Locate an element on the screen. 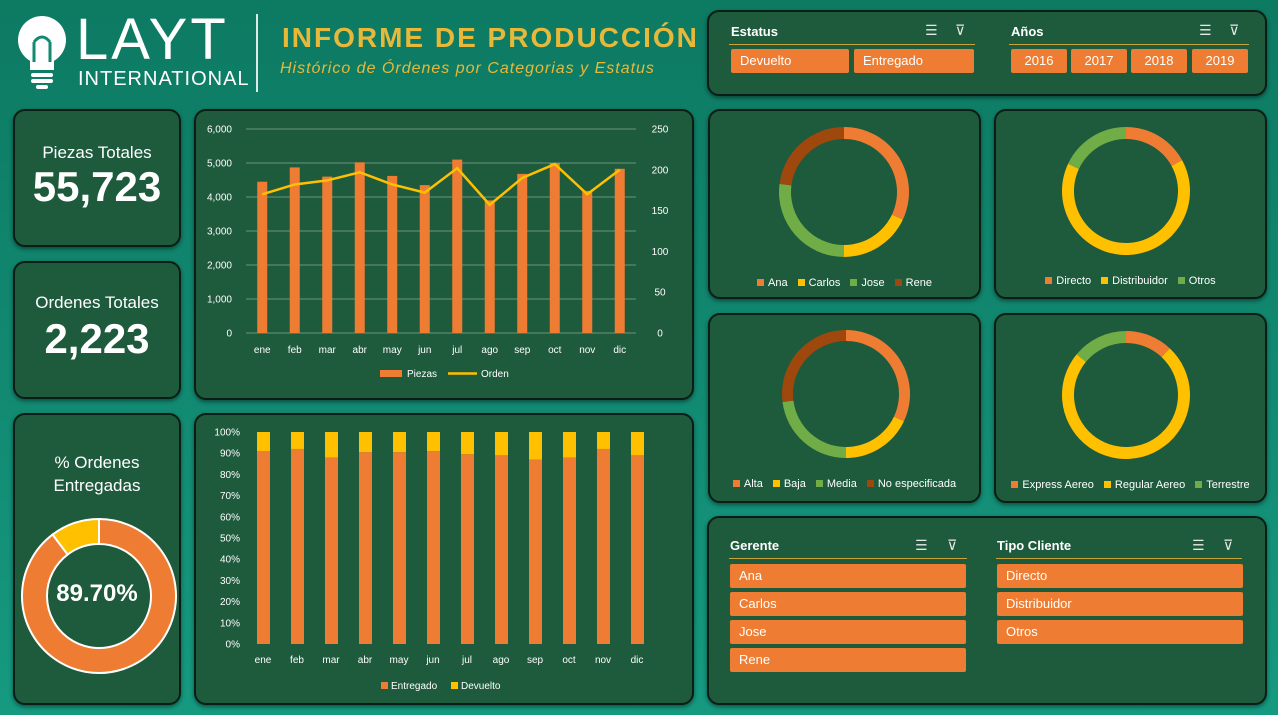 The image size is (1278, 715). x-tick-label: ene is located at coordinates (262, 350).